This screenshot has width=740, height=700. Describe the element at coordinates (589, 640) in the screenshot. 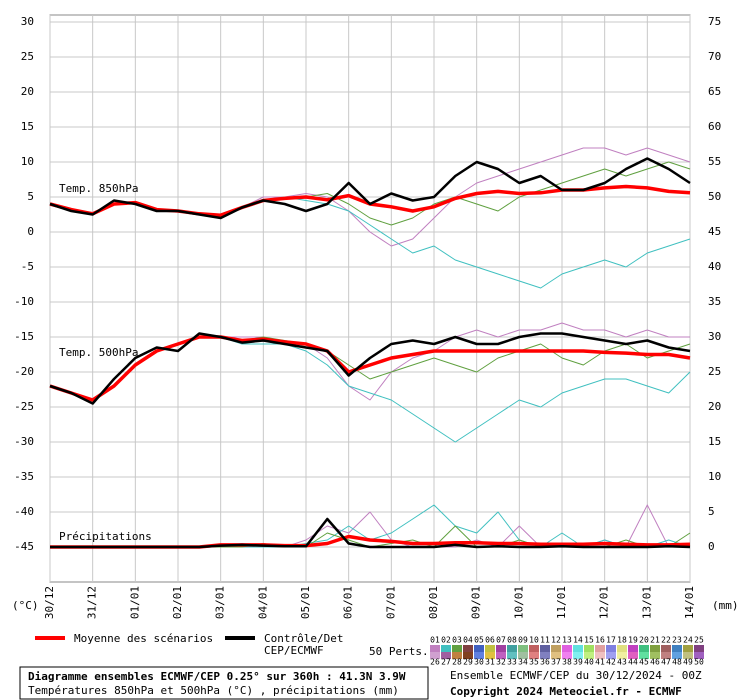

I see `legend-label: 15` at that location.